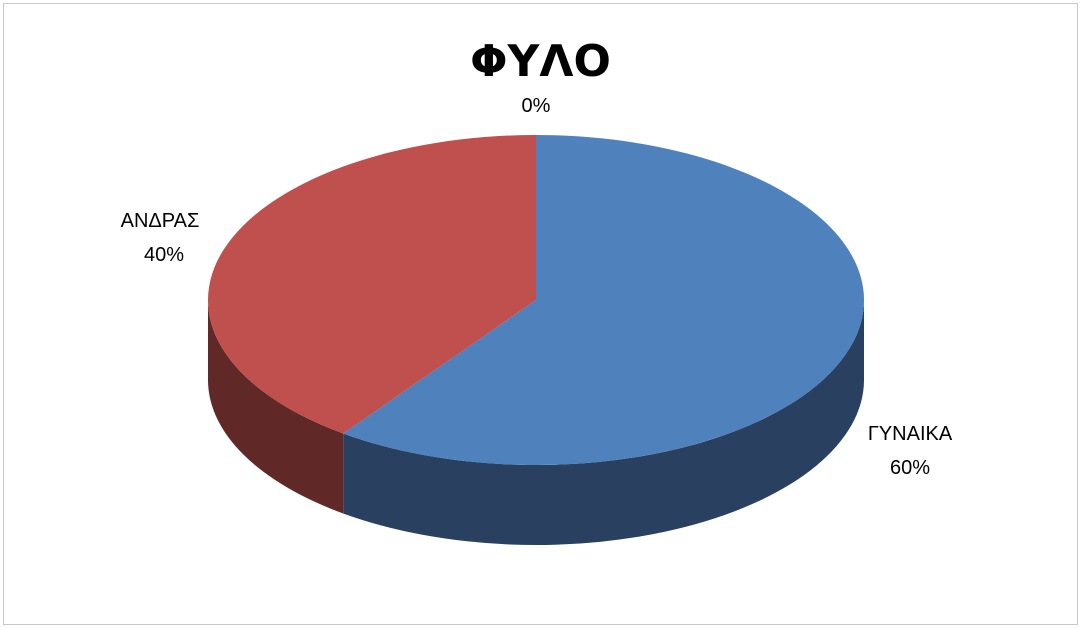 This screenshot has width=1081, height=628. I want to click on data-label-percent-other: 0%, so click(536, 106).